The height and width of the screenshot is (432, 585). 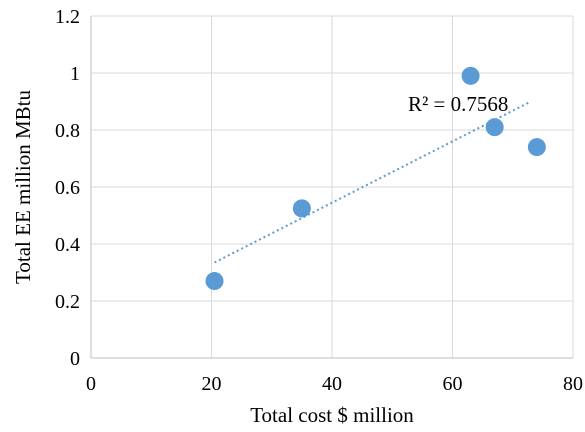 What do you see at coordinates (573, 384) in the screenshot?
I see `x-tick-label: 80` at bounding box center [573, 384].